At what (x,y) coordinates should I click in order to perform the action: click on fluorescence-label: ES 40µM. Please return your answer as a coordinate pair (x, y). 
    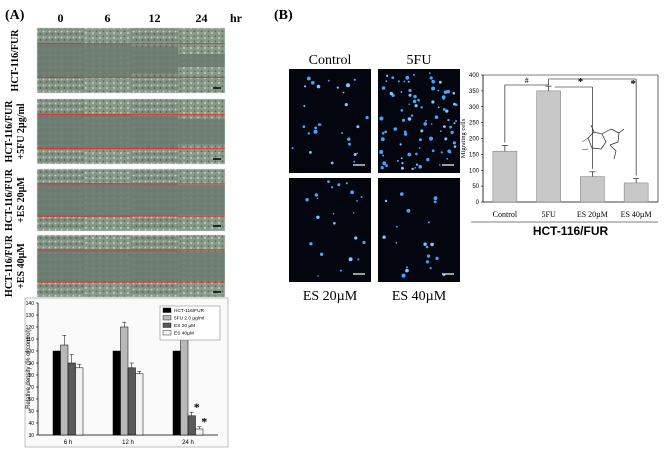
    Looking at the image, I should click on (419, 296).